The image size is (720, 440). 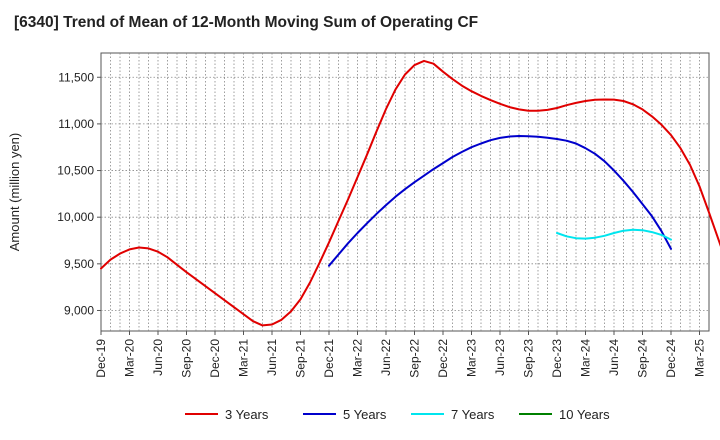 I want to click on x-tick-label: Dec-24, so click(x=671, y=358).